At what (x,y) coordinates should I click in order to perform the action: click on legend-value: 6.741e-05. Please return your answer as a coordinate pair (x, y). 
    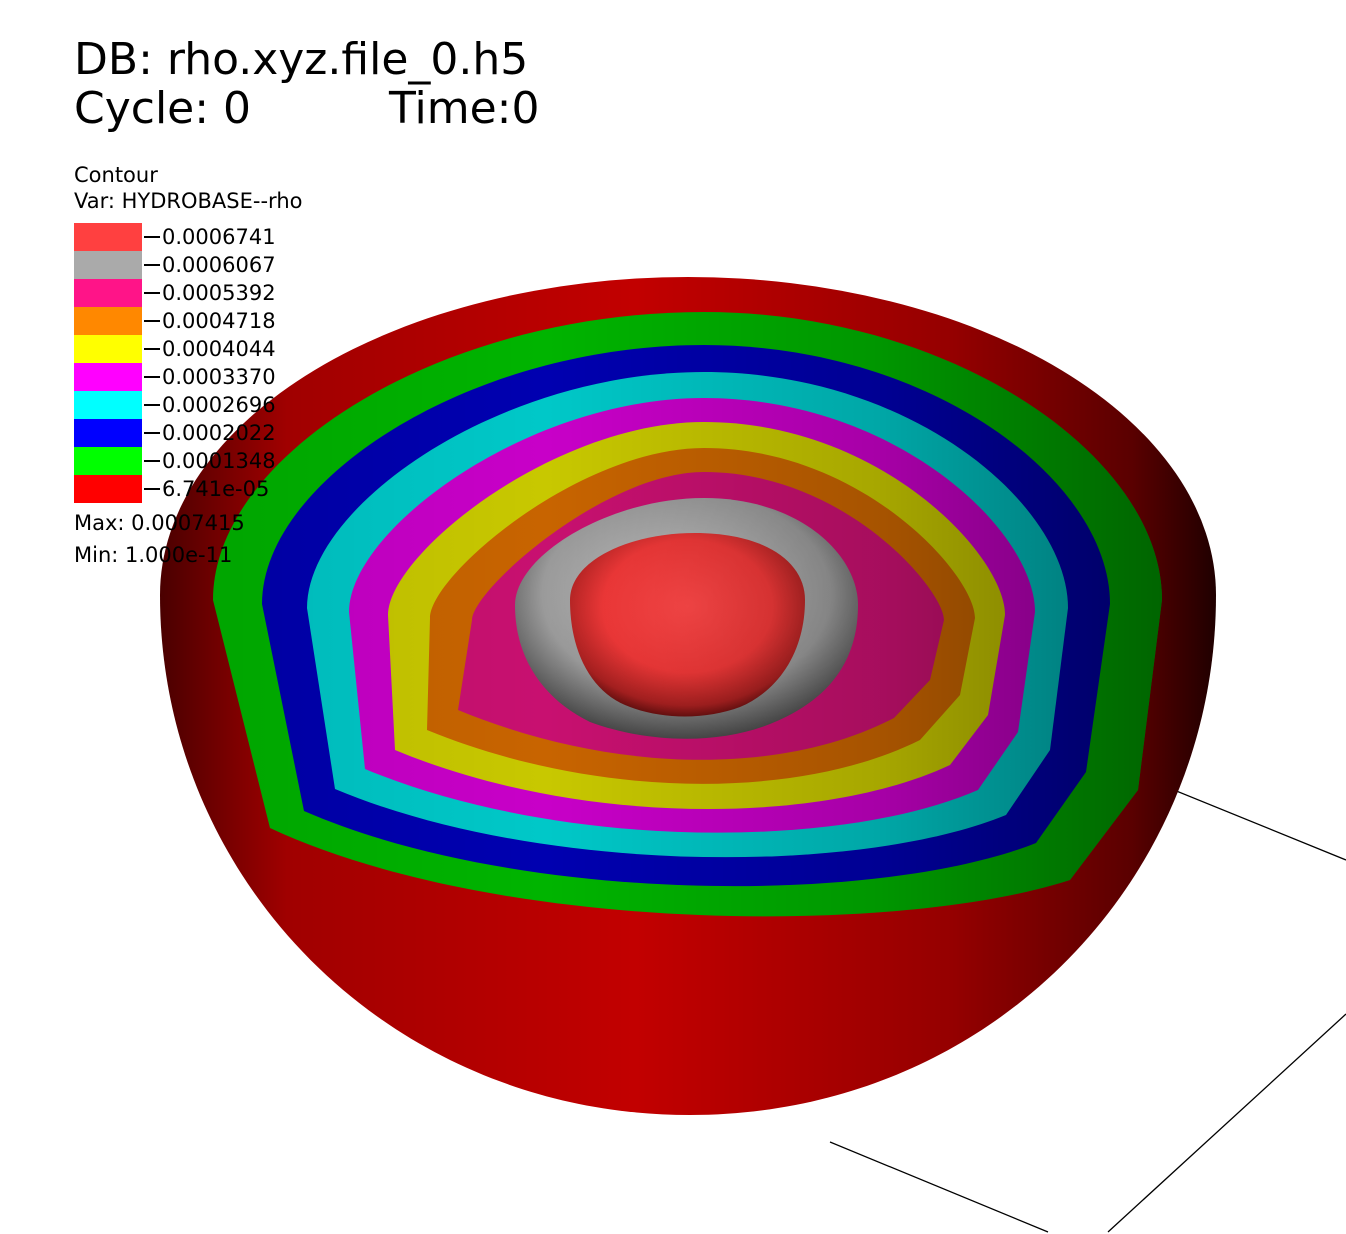
    Looking at the image, I should click on (216, 489).